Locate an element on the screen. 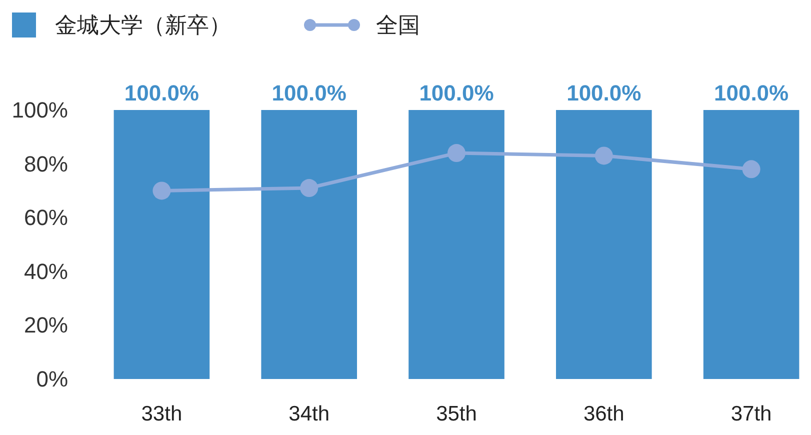 This screenshot has width=811, height=435. y-tick-label: 40% is located at coordinates (46, 271).